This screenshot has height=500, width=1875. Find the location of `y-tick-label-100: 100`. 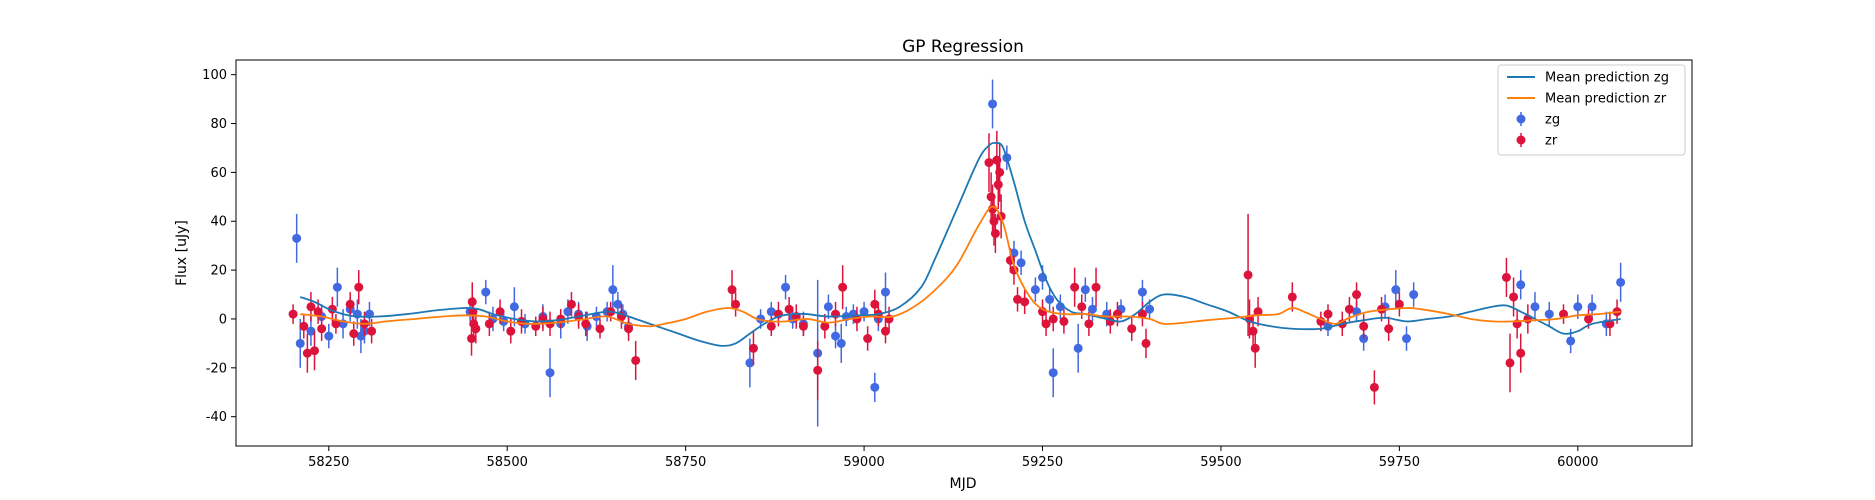

y-tick-label-100: 100 is located at coordinates (214, 75).